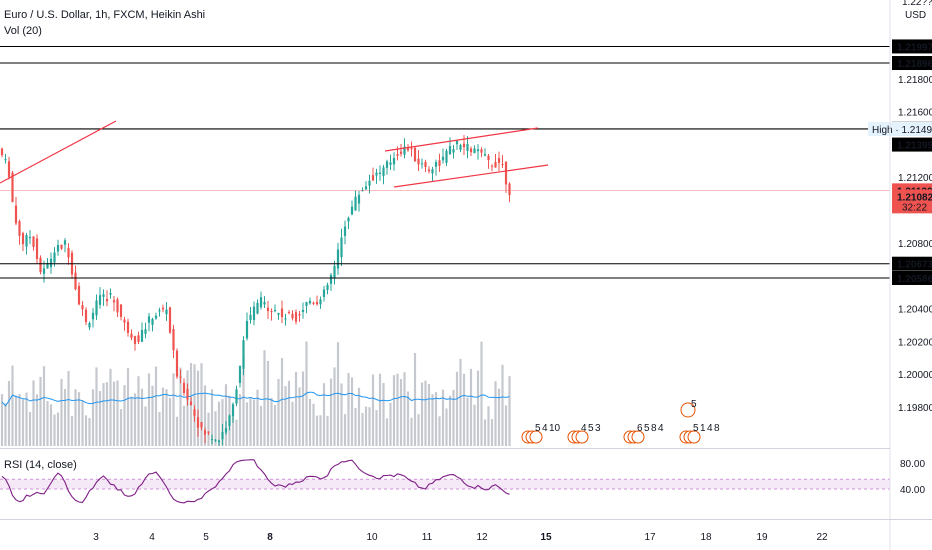 The width and height of the screenshot is (932, 550). Describe the element at coordinates (912, 144) in the screenshot. I see `level-price-tag-bg` at that location.